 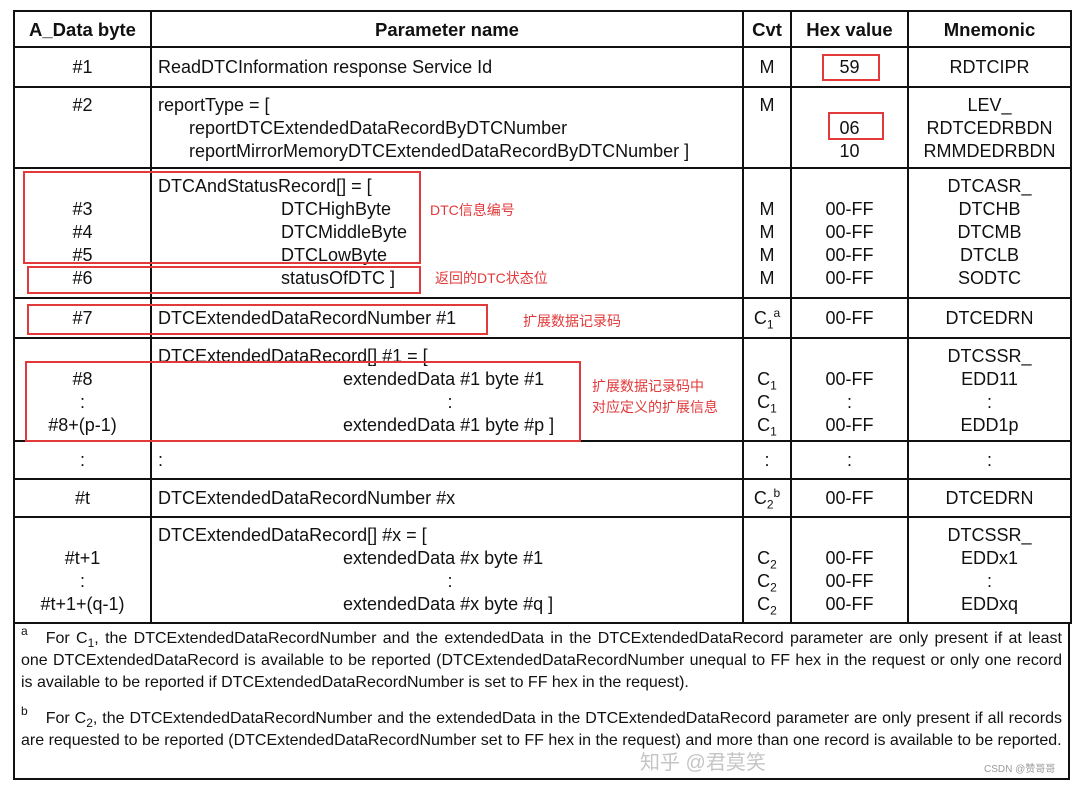 I want to click on byte-line: #7, so click(x=82, y=317).